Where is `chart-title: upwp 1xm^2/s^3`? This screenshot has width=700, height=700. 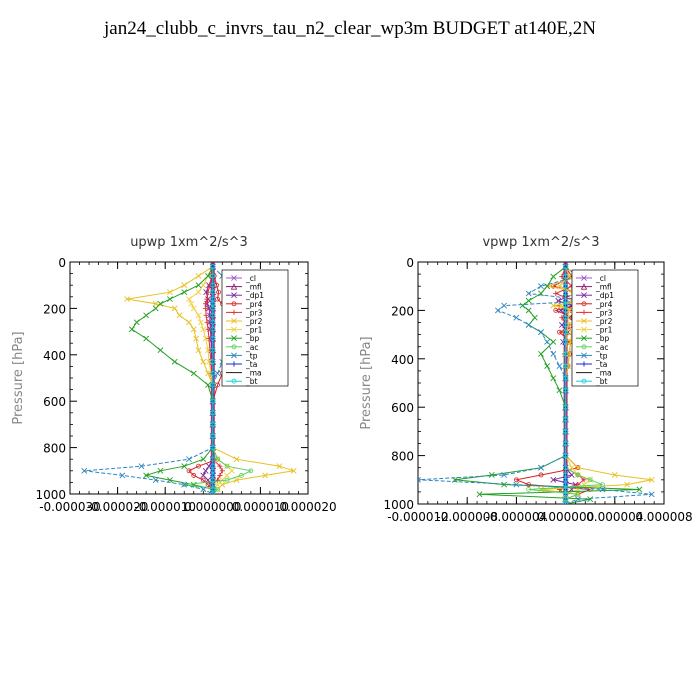
chart-title: upwp 1xm^2/s^3 is located at coordinates (189, 242).